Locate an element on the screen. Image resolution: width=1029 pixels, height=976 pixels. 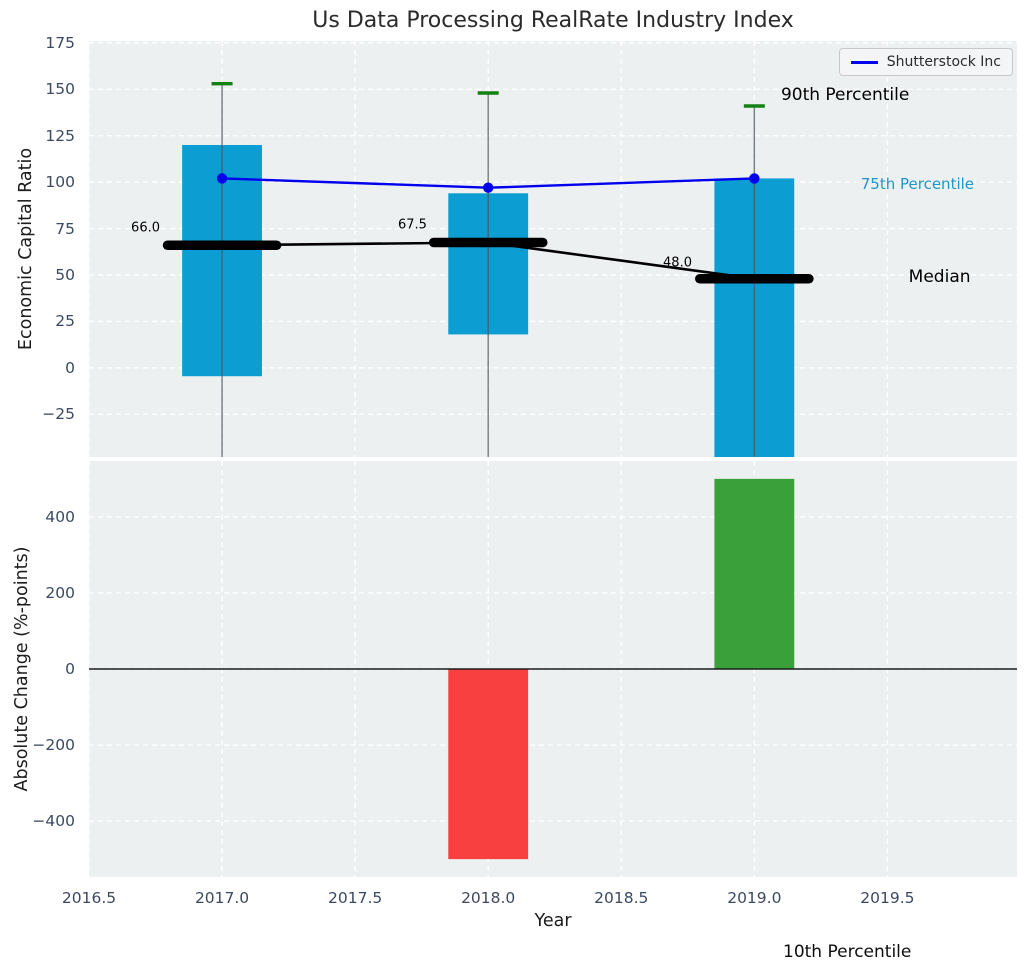
x-tick-2019.5: 2019.5 is located at coordinates (887, 898).